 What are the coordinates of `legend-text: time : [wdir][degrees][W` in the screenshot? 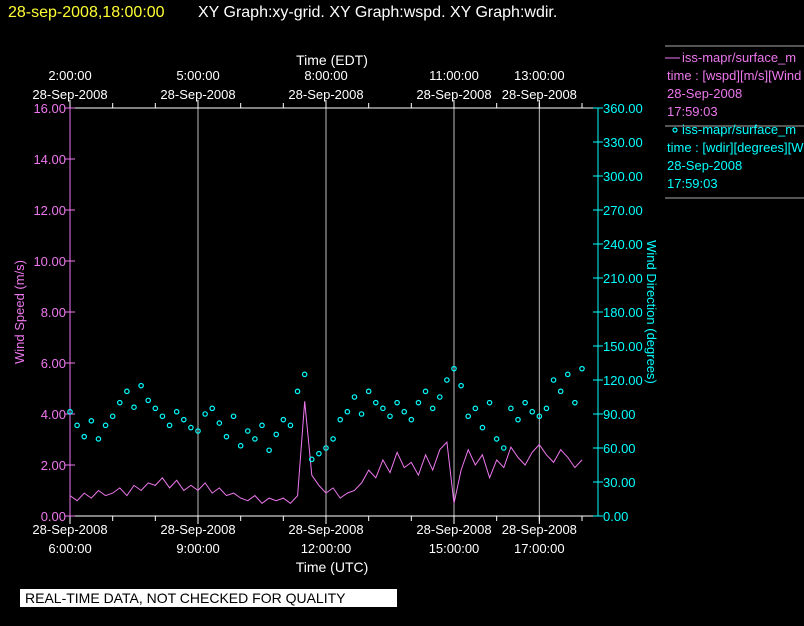 It's located at (735, 147).